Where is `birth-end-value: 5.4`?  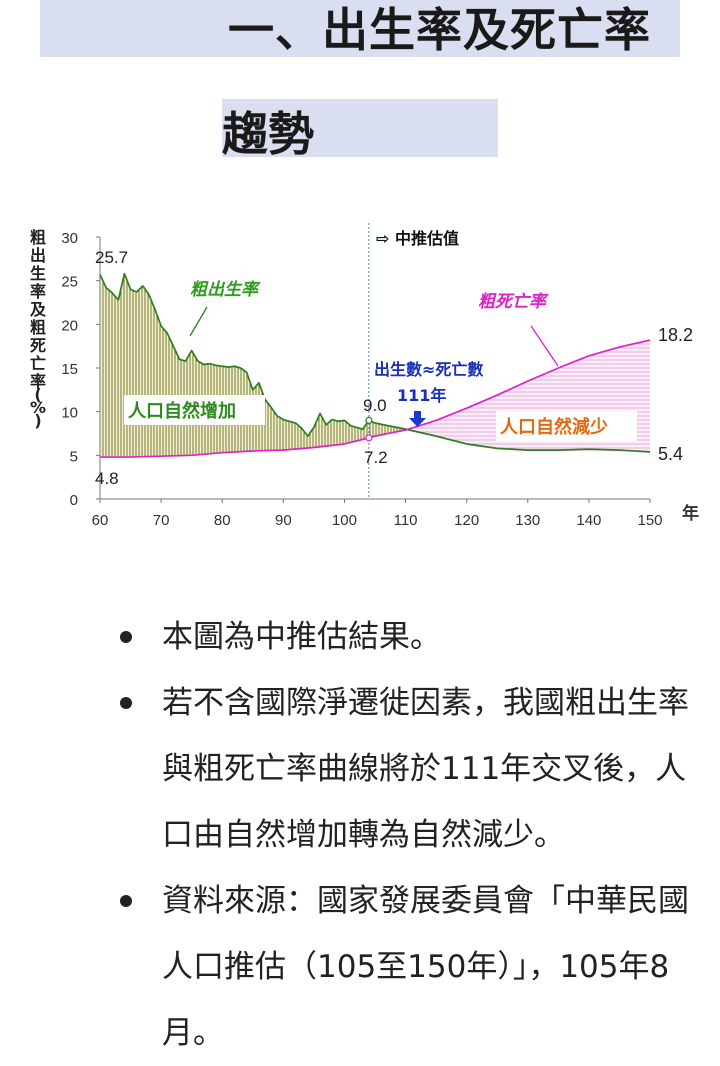 birth-end-value: 5.4 is located at coordinates (670, 454).